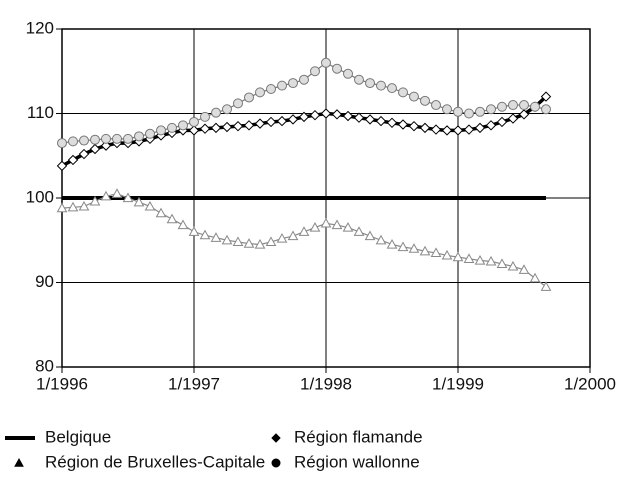 The height and width of the screenshot is (481, 640). I want to click on y-tick-label: 90, so click(44, 281).